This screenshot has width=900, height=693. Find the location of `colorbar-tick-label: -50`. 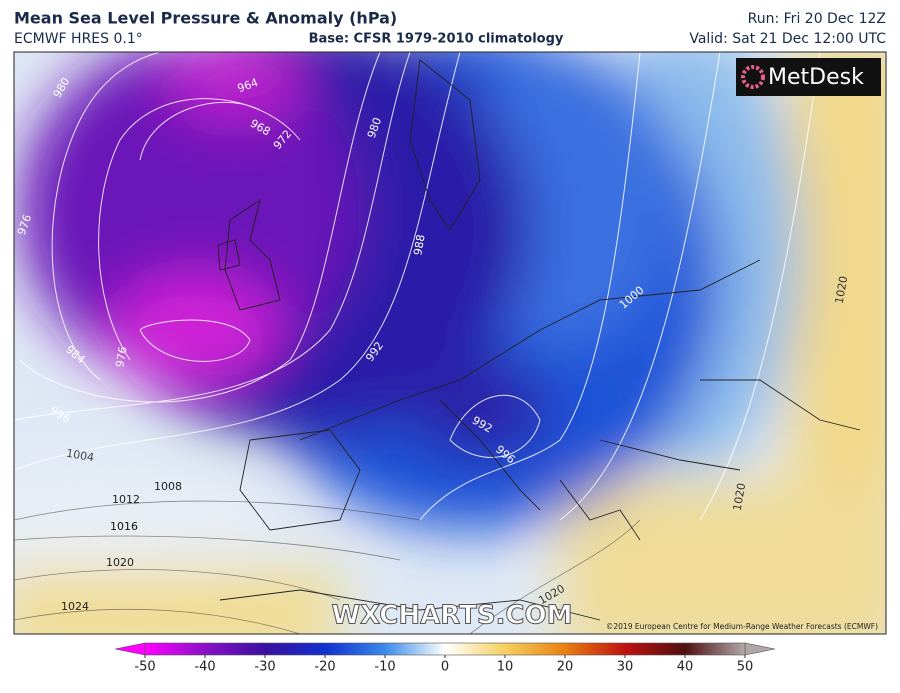

colorbar-tick-label: -50 is located at coordinates (144, 667).